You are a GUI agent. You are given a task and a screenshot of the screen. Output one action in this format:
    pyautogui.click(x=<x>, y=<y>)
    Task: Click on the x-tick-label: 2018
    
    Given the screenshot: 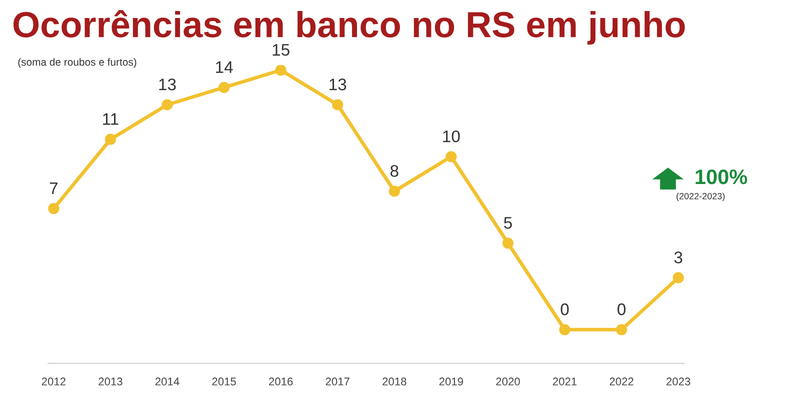 What is the action you would take?
    pyautogui.click(x=394, y=382)
    